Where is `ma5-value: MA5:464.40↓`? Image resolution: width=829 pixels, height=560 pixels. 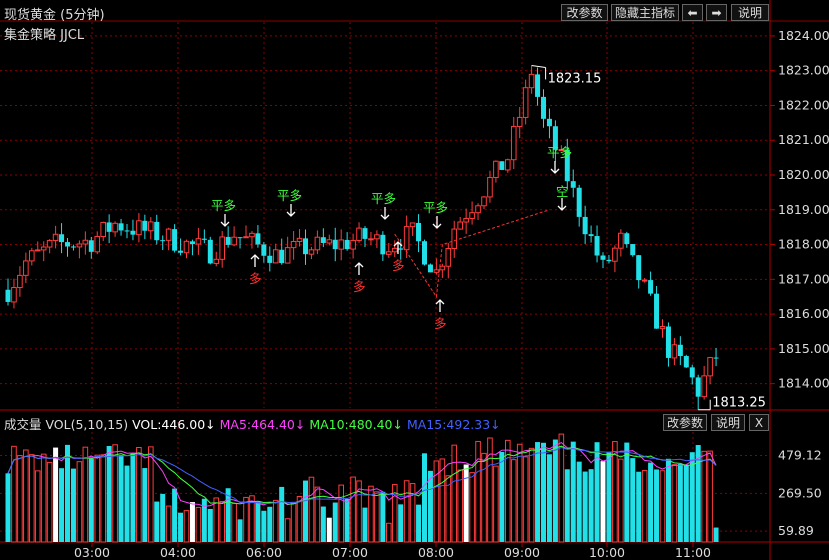 ma5-value: MA5:464.40↓ is located at coordinates (262, 424).